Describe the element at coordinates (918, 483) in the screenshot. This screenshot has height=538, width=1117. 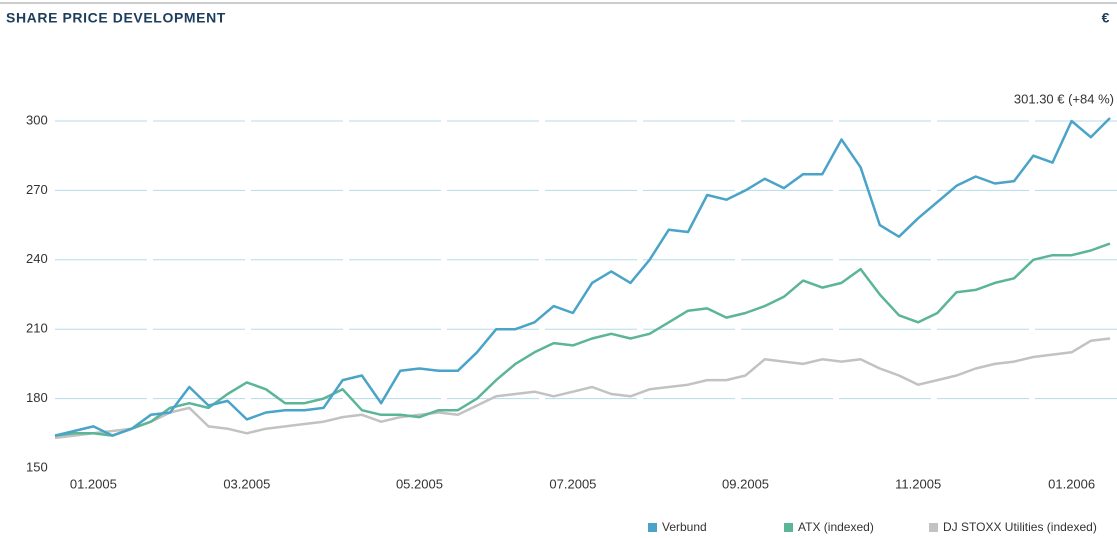
I see `x-tick-label: 11.2005` at that location.